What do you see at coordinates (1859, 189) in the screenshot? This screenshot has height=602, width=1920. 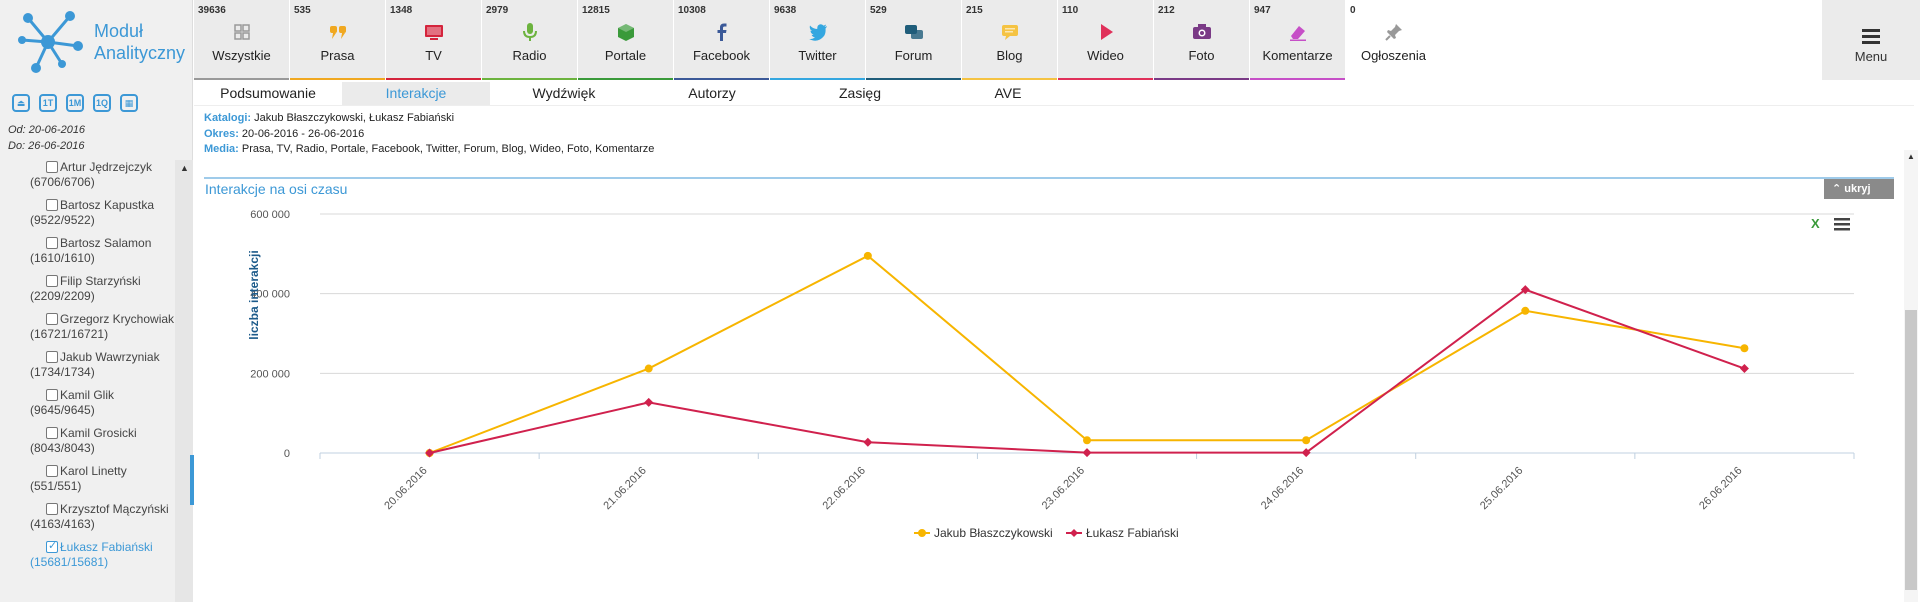 I see `hide-panel-button: ⌃ ukryj` at bounding box center [1859, 189].